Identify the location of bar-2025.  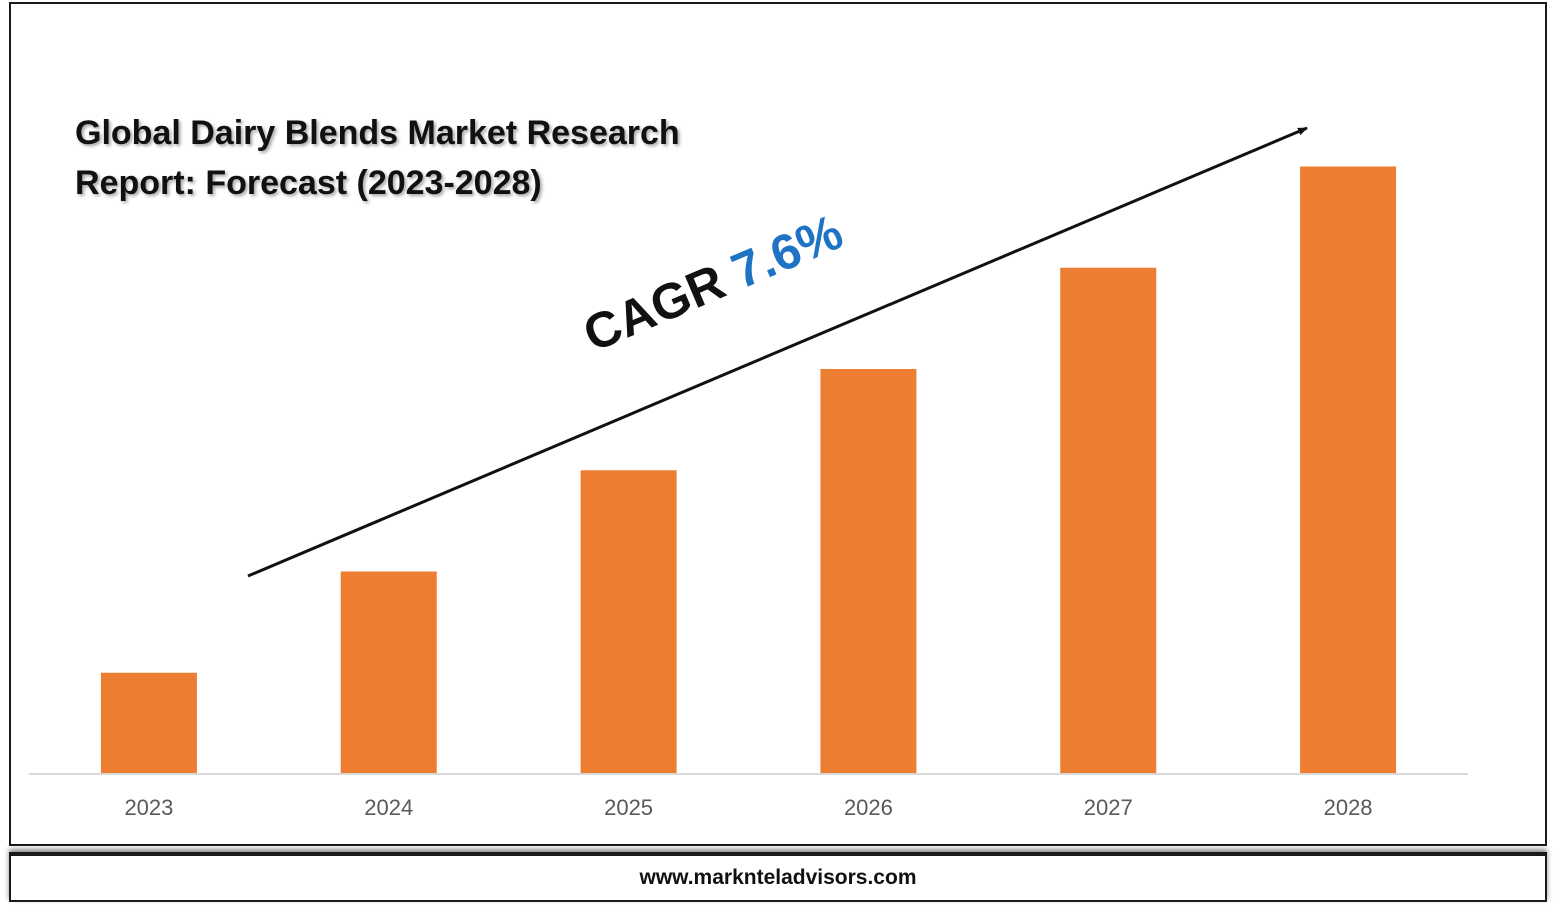
(628, 622).